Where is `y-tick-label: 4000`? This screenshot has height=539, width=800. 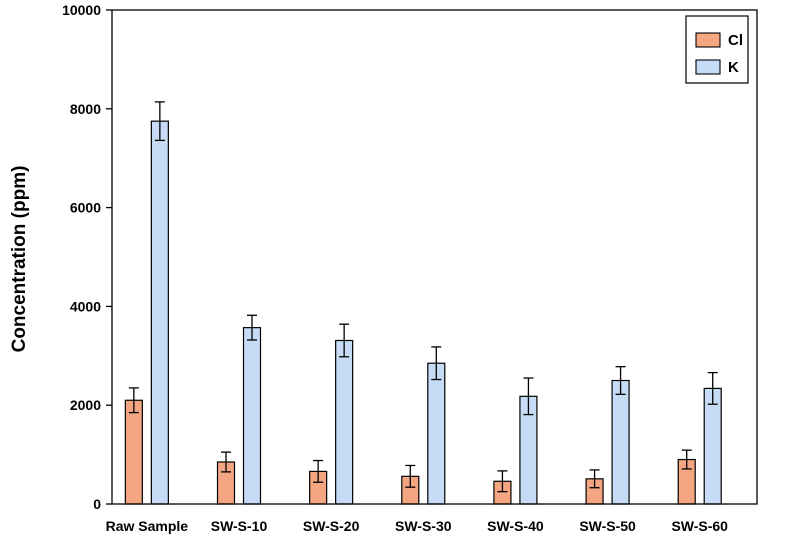 y-tick-label: 4000 is located at coordinates (85, 306).